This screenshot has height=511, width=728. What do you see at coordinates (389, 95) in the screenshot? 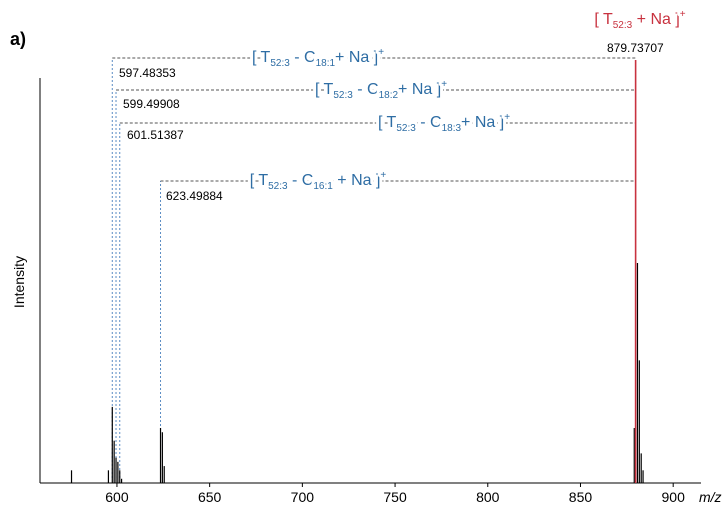
I see `subscript: 18:2` at bounding box center [389, 95].